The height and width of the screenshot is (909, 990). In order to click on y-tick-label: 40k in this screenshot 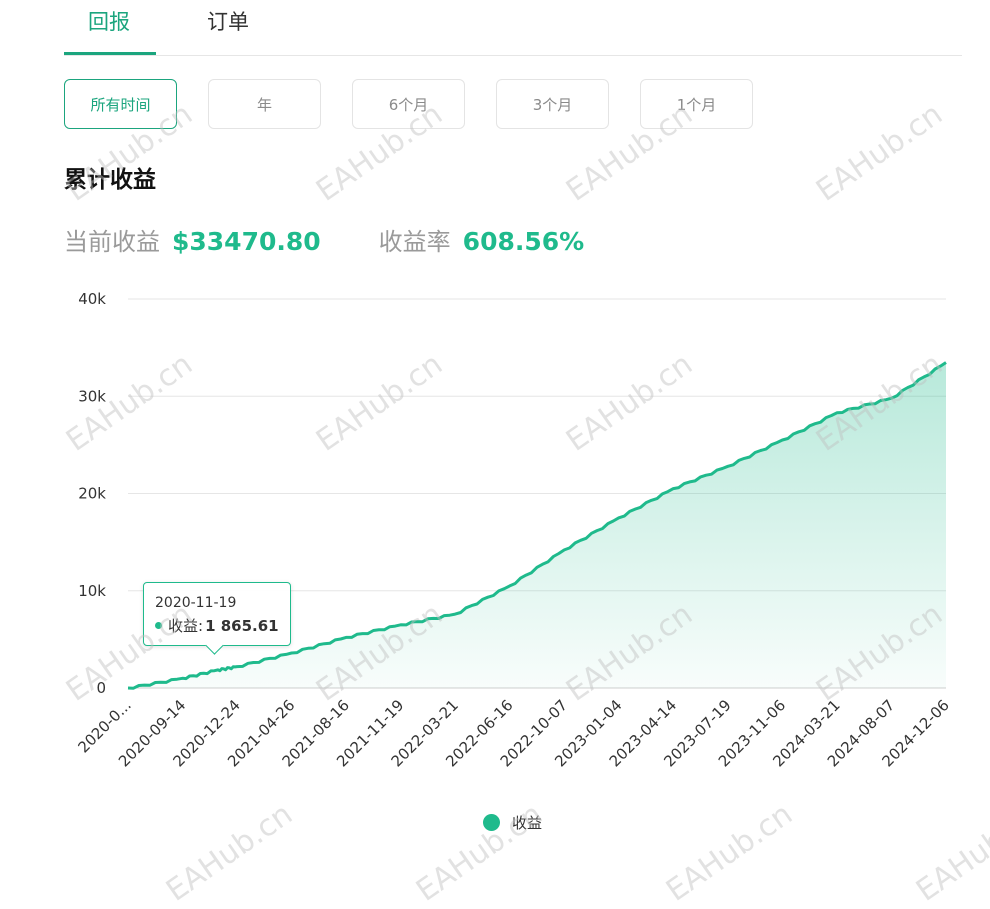, I will do `click(92, 299)`.